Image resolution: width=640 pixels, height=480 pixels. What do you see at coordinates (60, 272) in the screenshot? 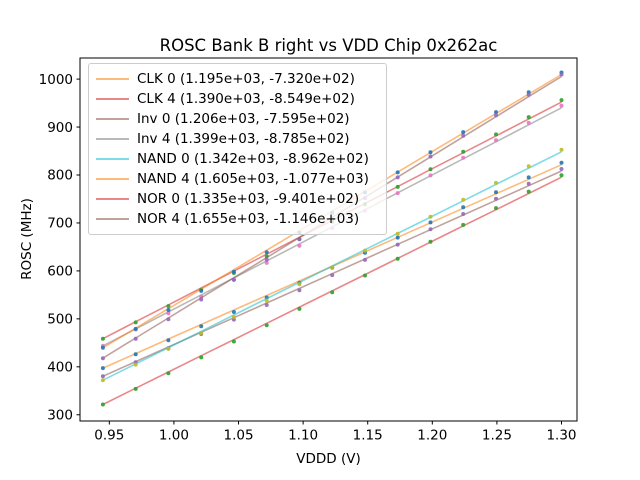
I see `y-tick-label: 600` at bounding box center [60, 272].